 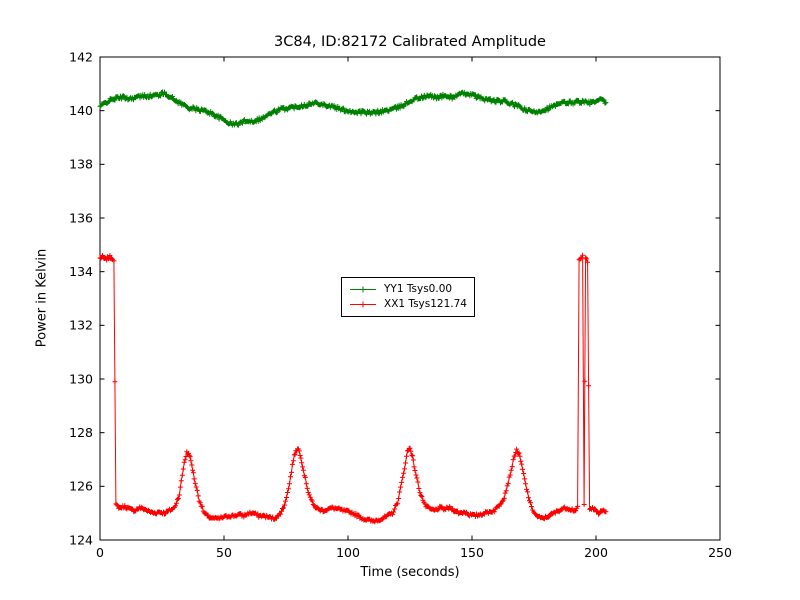 What do you see at coordinates (224, 552) in the screenshot?
I see `x-tick-label: 50` at bounding box center [224, 552].